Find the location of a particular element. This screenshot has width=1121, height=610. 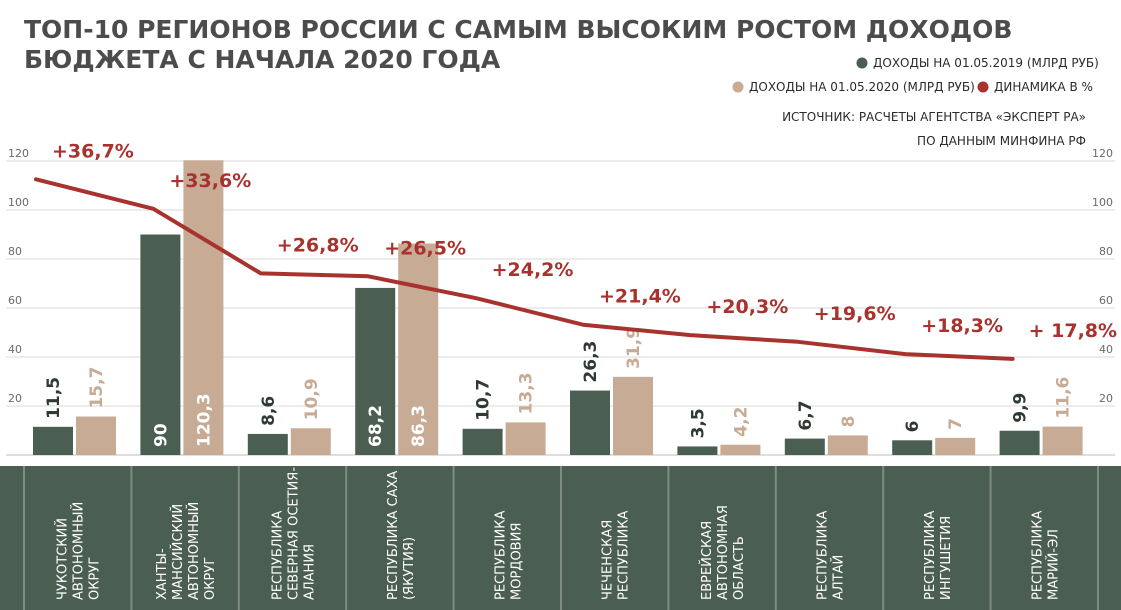

value-label-2019: 6,7 is located at coordinates (806, 415).